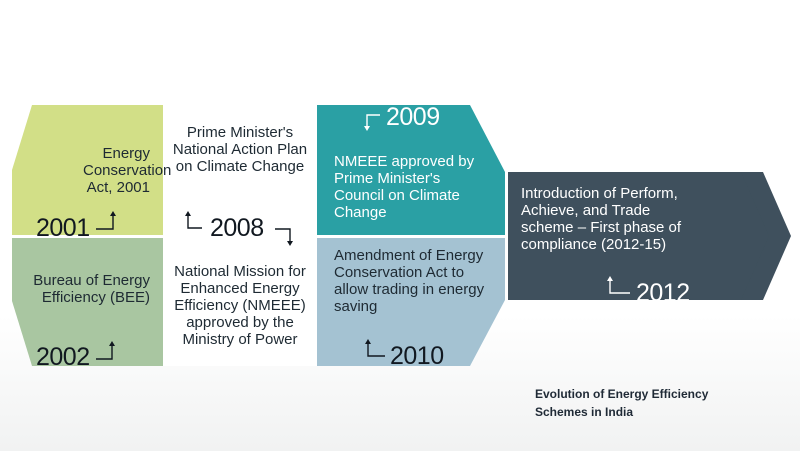 This screenshot has width=800, height=451. Describe the element at coordinates (63, 357) in the screenshot. I see `block-2002-year: 2002` at that location.